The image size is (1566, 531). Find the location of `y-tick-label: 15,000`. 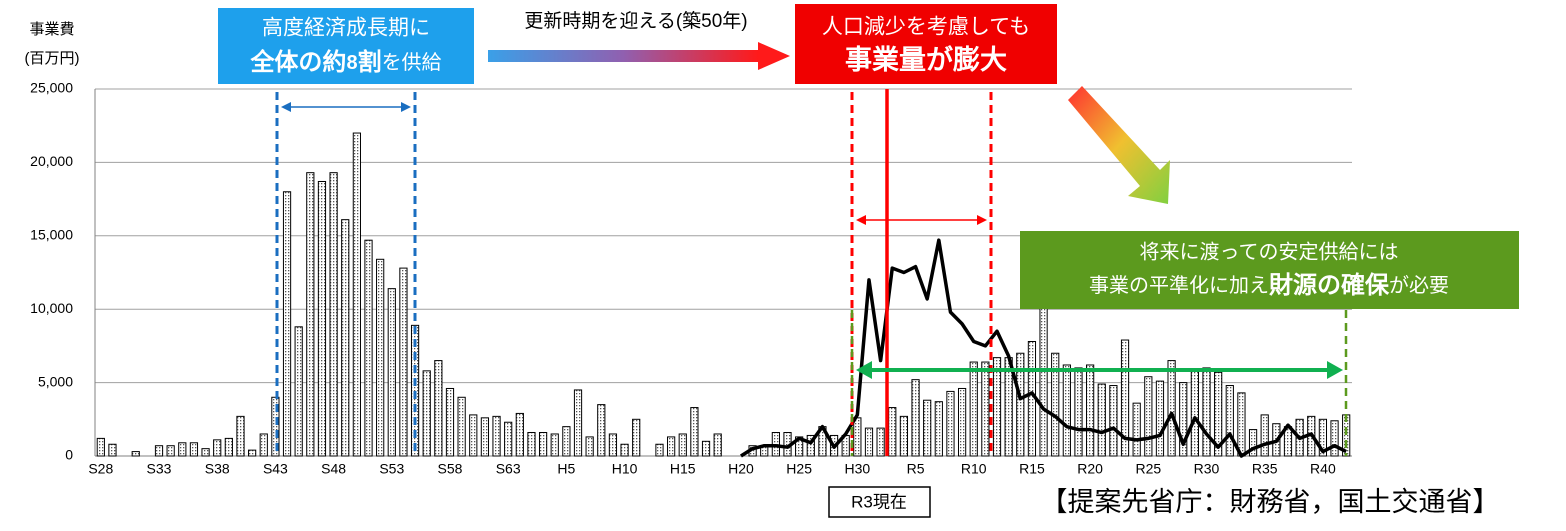

y-tick-label: 15,000 is located at coordinates (51, 235).